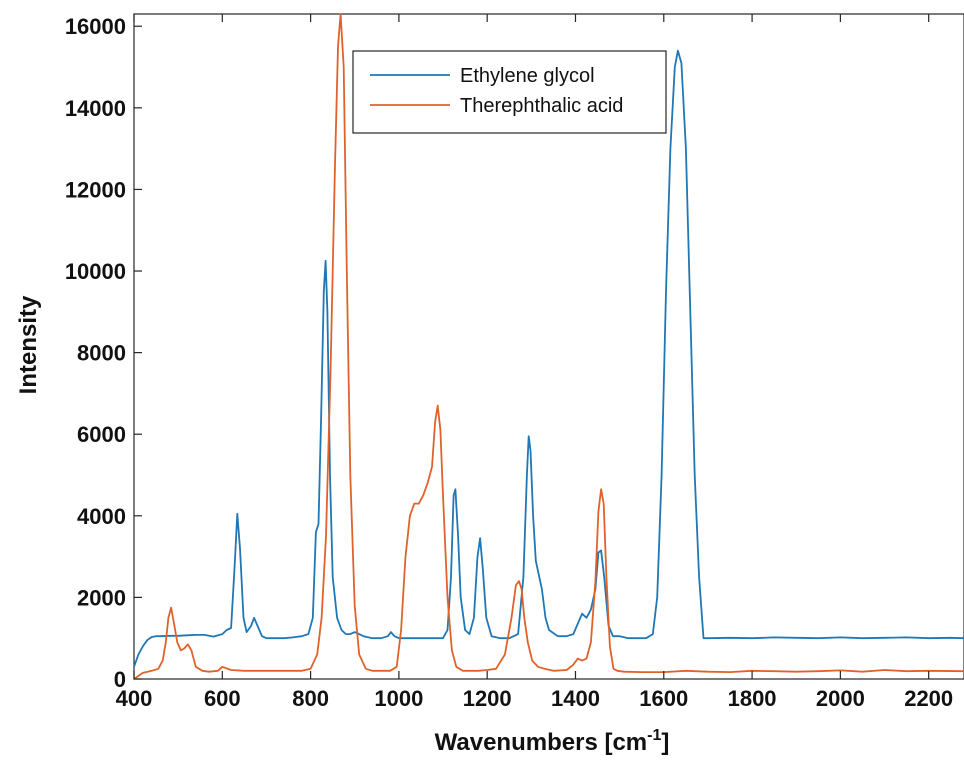 The image size is (964, 762). What do you see at coordinates (101, 516) in the screenshot?
I see `y-tick-label: 4000` at bounding box center [101, 516].